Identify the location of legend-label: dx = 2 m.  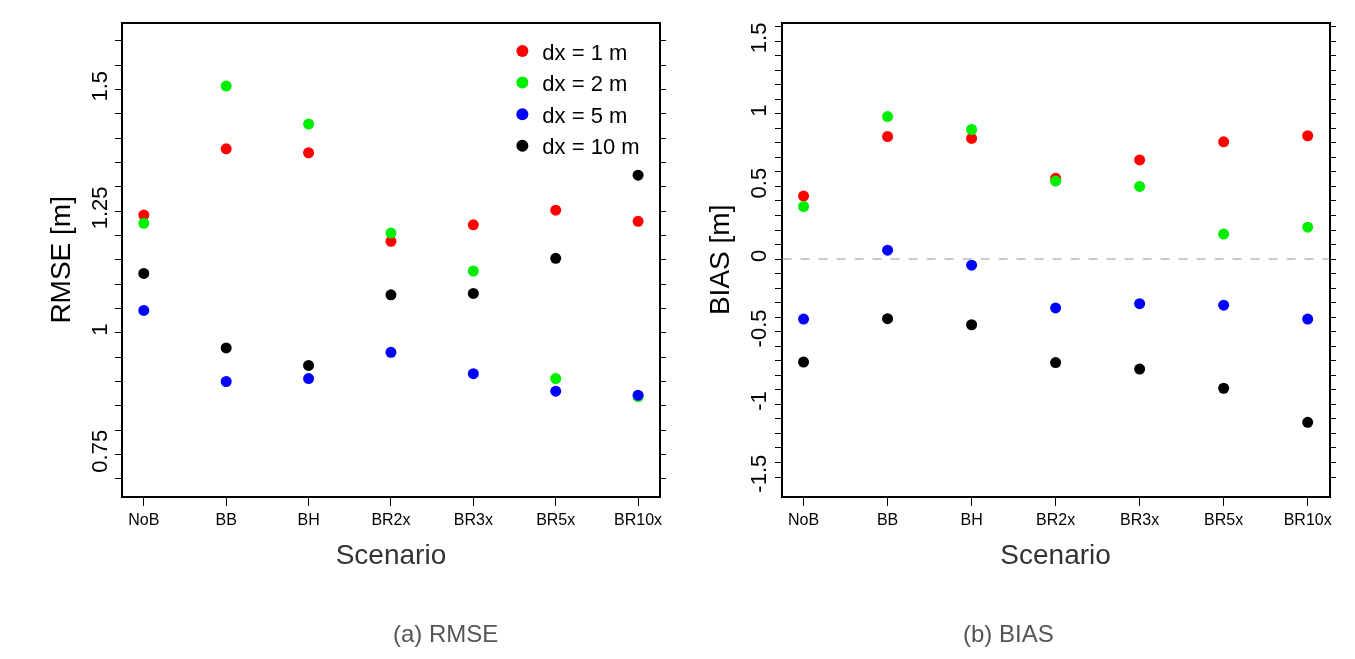
(585, 84).